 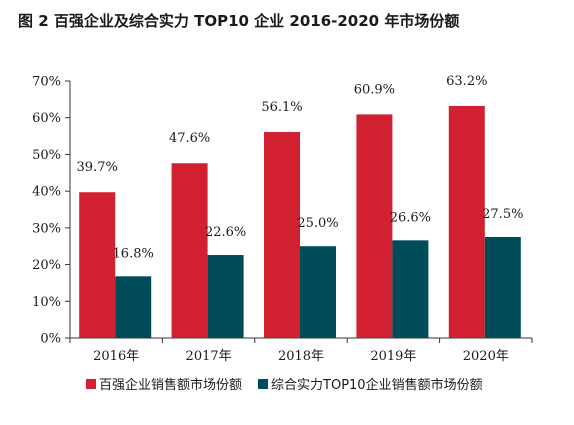 I want to click on data-label: 39.7%, so click(x=97, y=167).